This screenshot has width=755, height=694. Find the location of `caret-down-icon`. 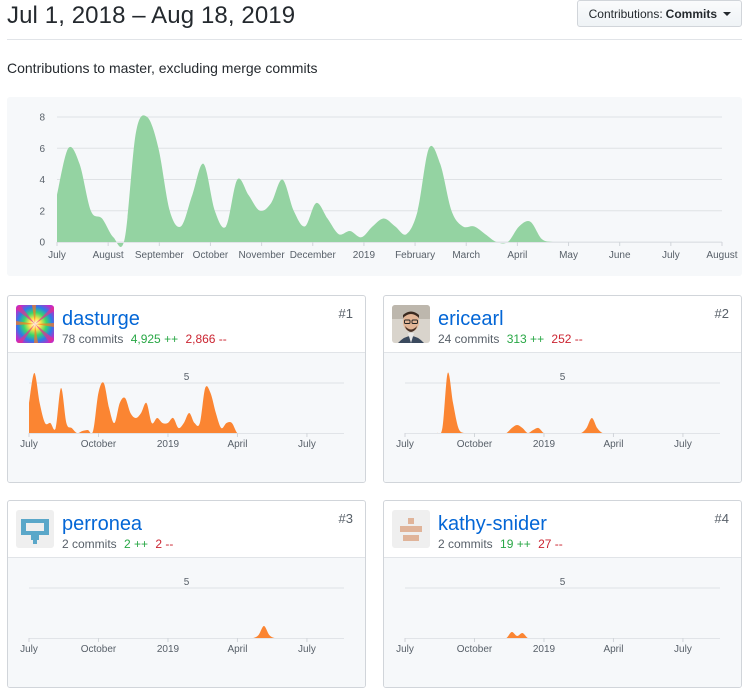

caret-down-icon is located at coordinates (727, 14).